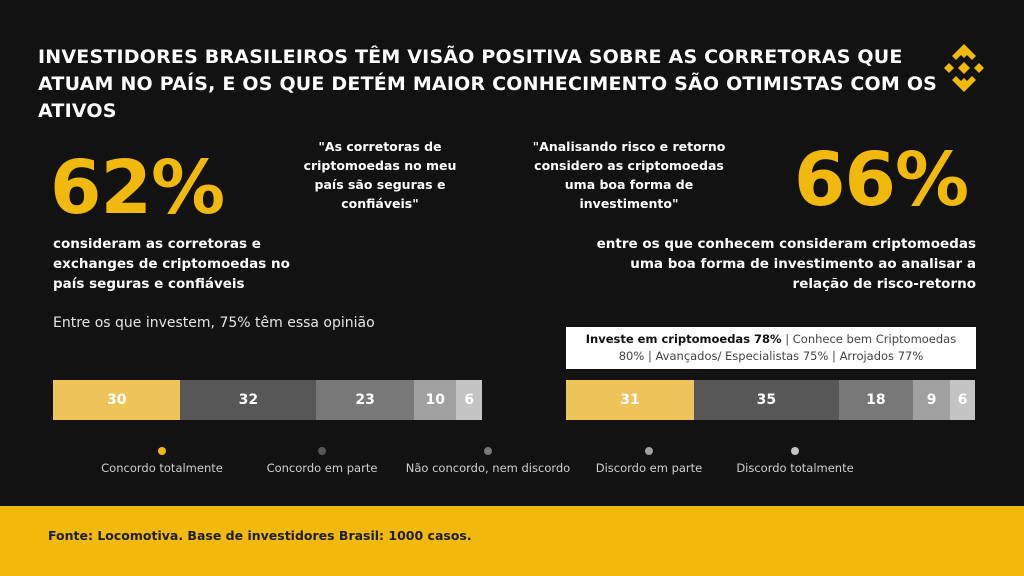 This screenshot has height=576, width=1024. I want to click on legend-label: Discordo em parte, so click(649, 468).